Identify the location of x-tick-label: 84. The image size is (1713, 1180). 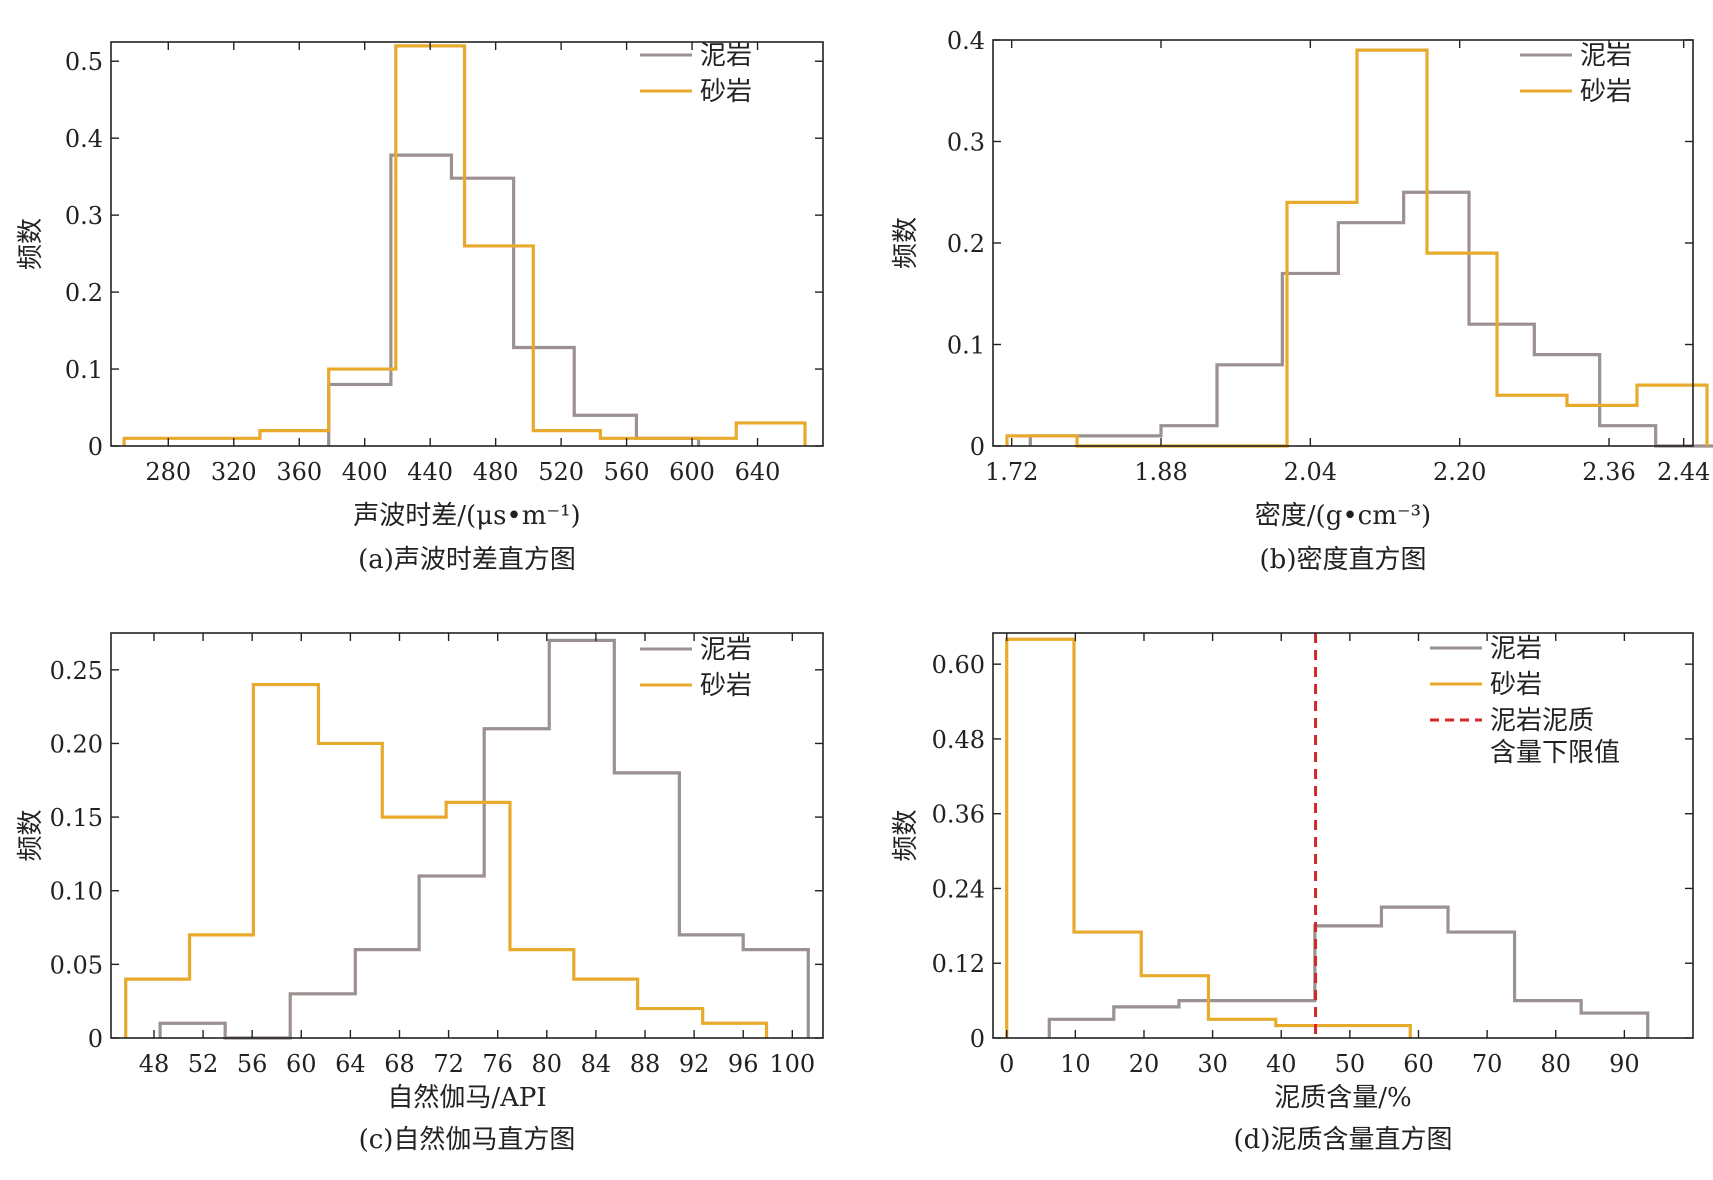
(596, 1064).